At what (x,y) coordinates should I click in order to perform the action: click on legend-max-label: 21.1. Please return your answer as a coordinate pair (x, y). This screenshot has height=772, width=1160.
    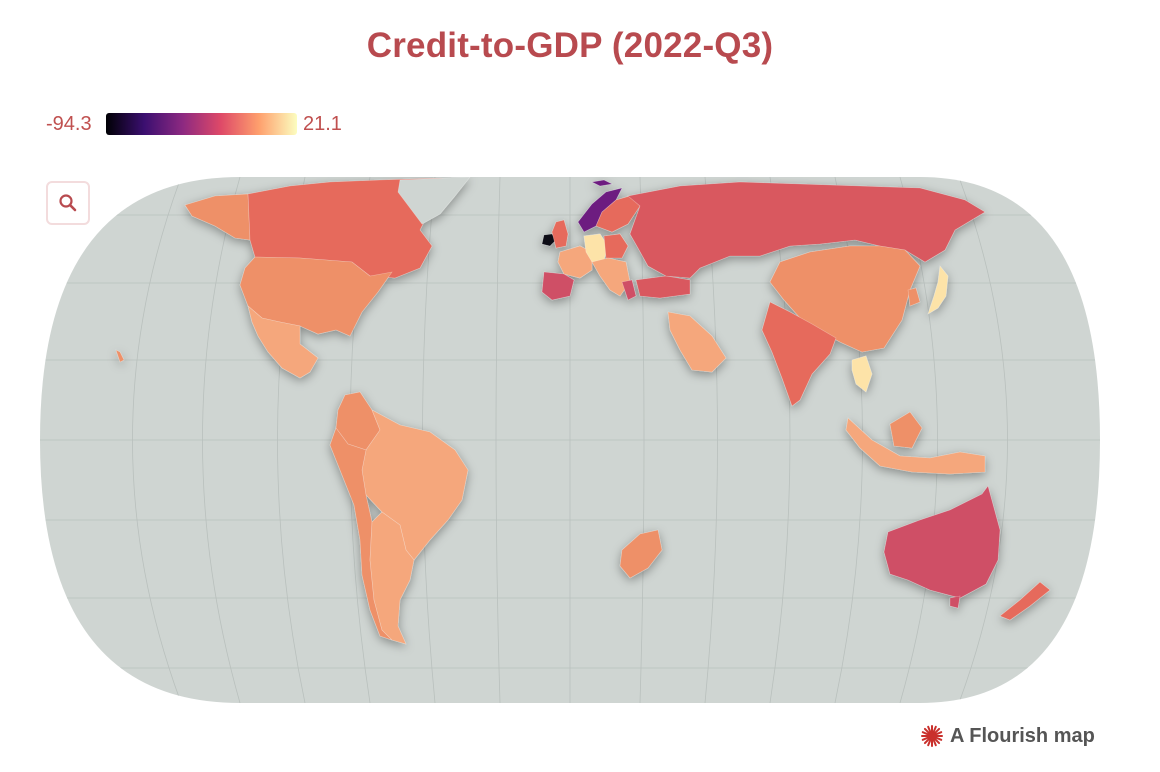
    Looking at the image, I should click on (322, 124).